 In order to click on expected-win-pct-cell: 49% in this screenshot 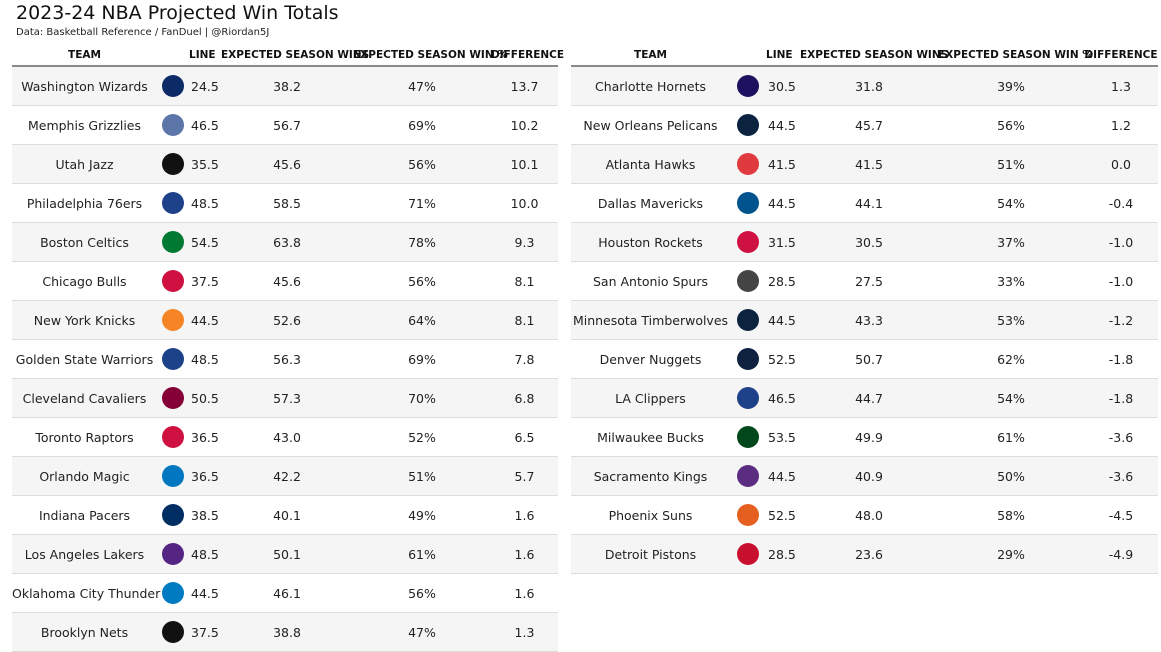, I will do `click(422, 515)`.